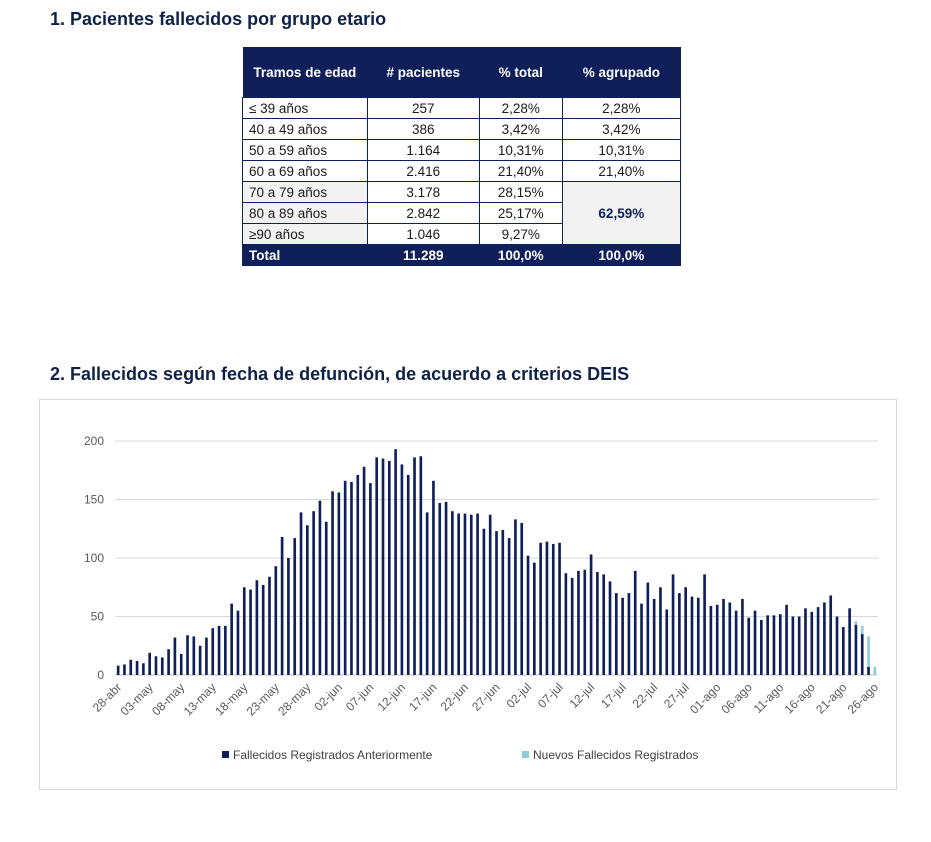  I want to click on x-tick-label: 21-ago, so click(831, 698).